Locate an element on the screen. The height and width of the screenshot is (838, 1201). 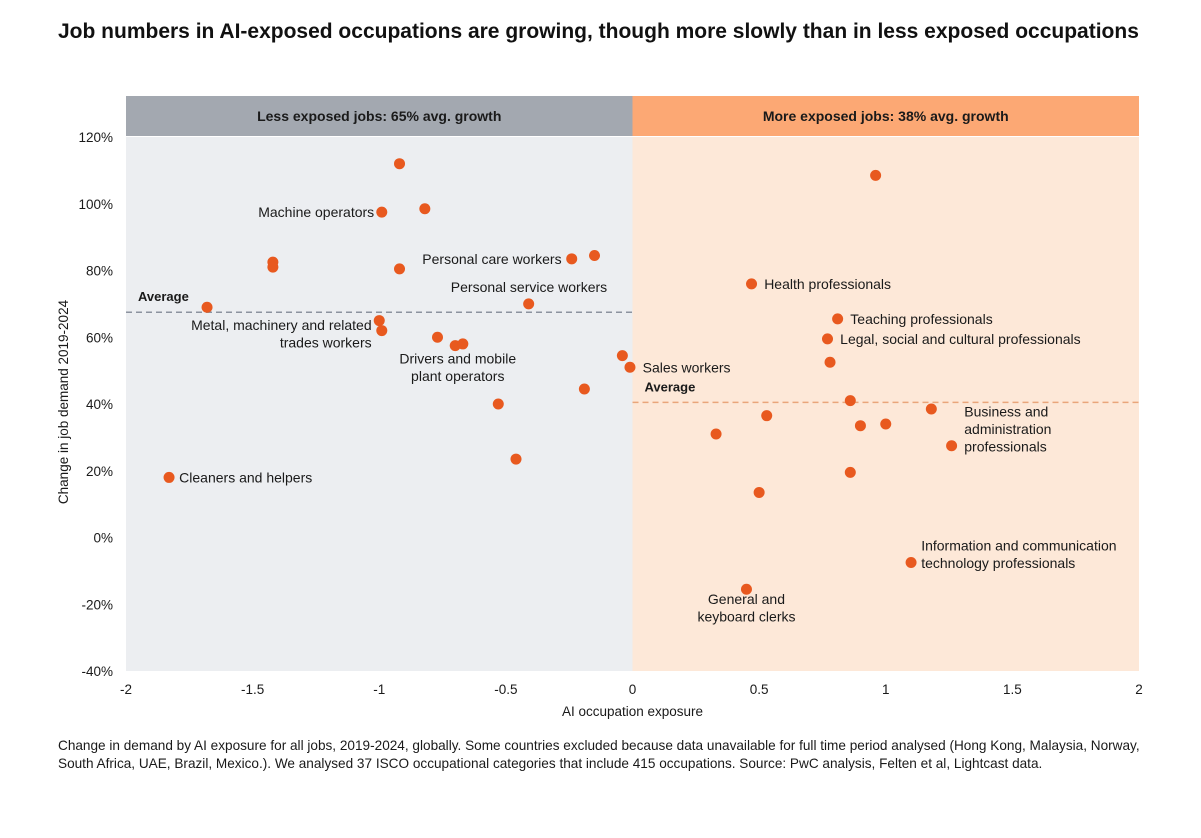
point-annotation: General and is located at coordinates (746, 599).